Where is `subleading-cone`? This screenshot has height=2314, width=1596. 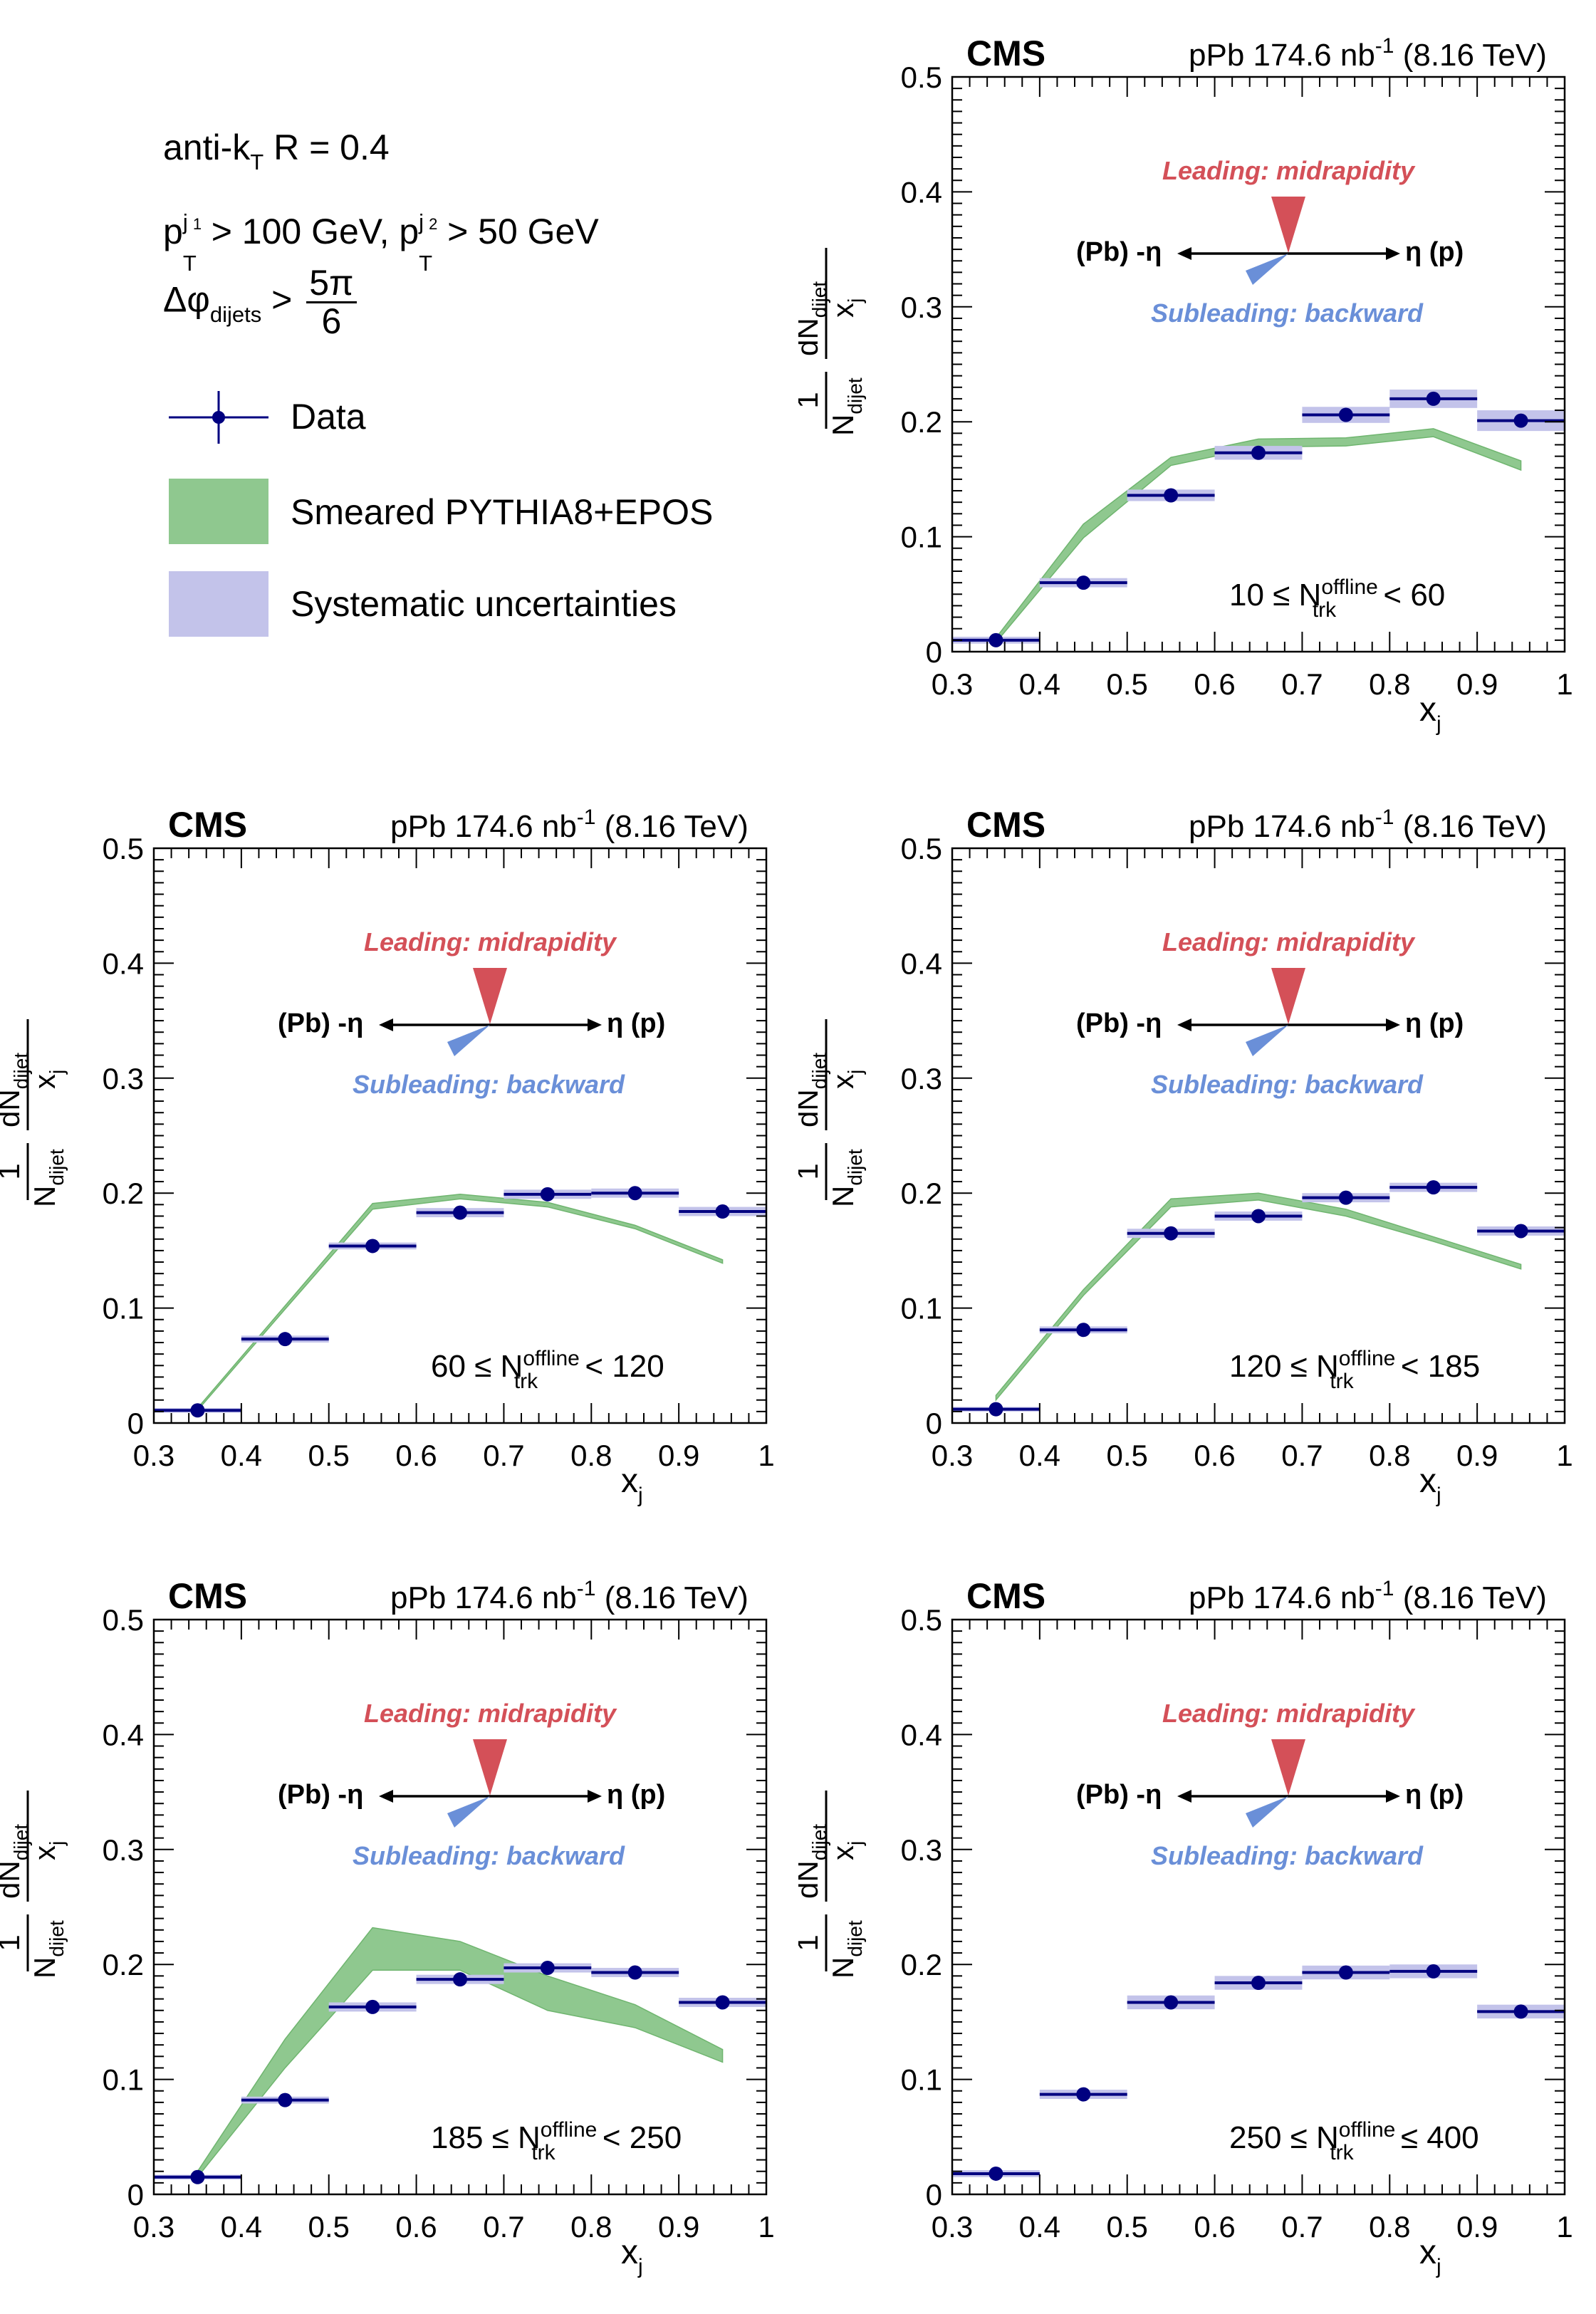
subleading-cone is located at coordinates (1267, 1040).